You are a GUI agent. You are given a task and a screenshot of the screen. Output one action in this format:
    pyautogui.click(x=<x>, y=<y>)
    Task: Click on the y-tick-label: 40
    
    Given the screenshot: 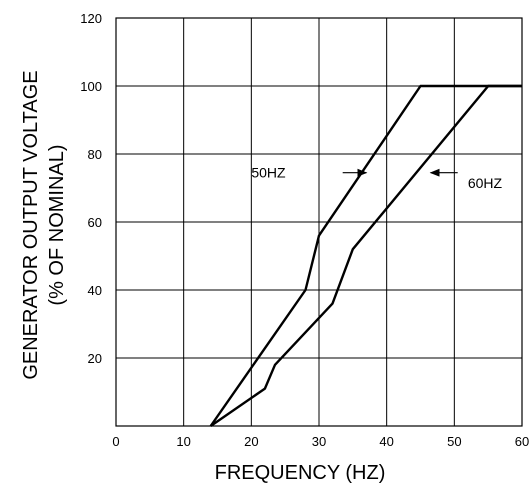 What is the action you would take?
    pyautogui.click(x=95, y=290)
    